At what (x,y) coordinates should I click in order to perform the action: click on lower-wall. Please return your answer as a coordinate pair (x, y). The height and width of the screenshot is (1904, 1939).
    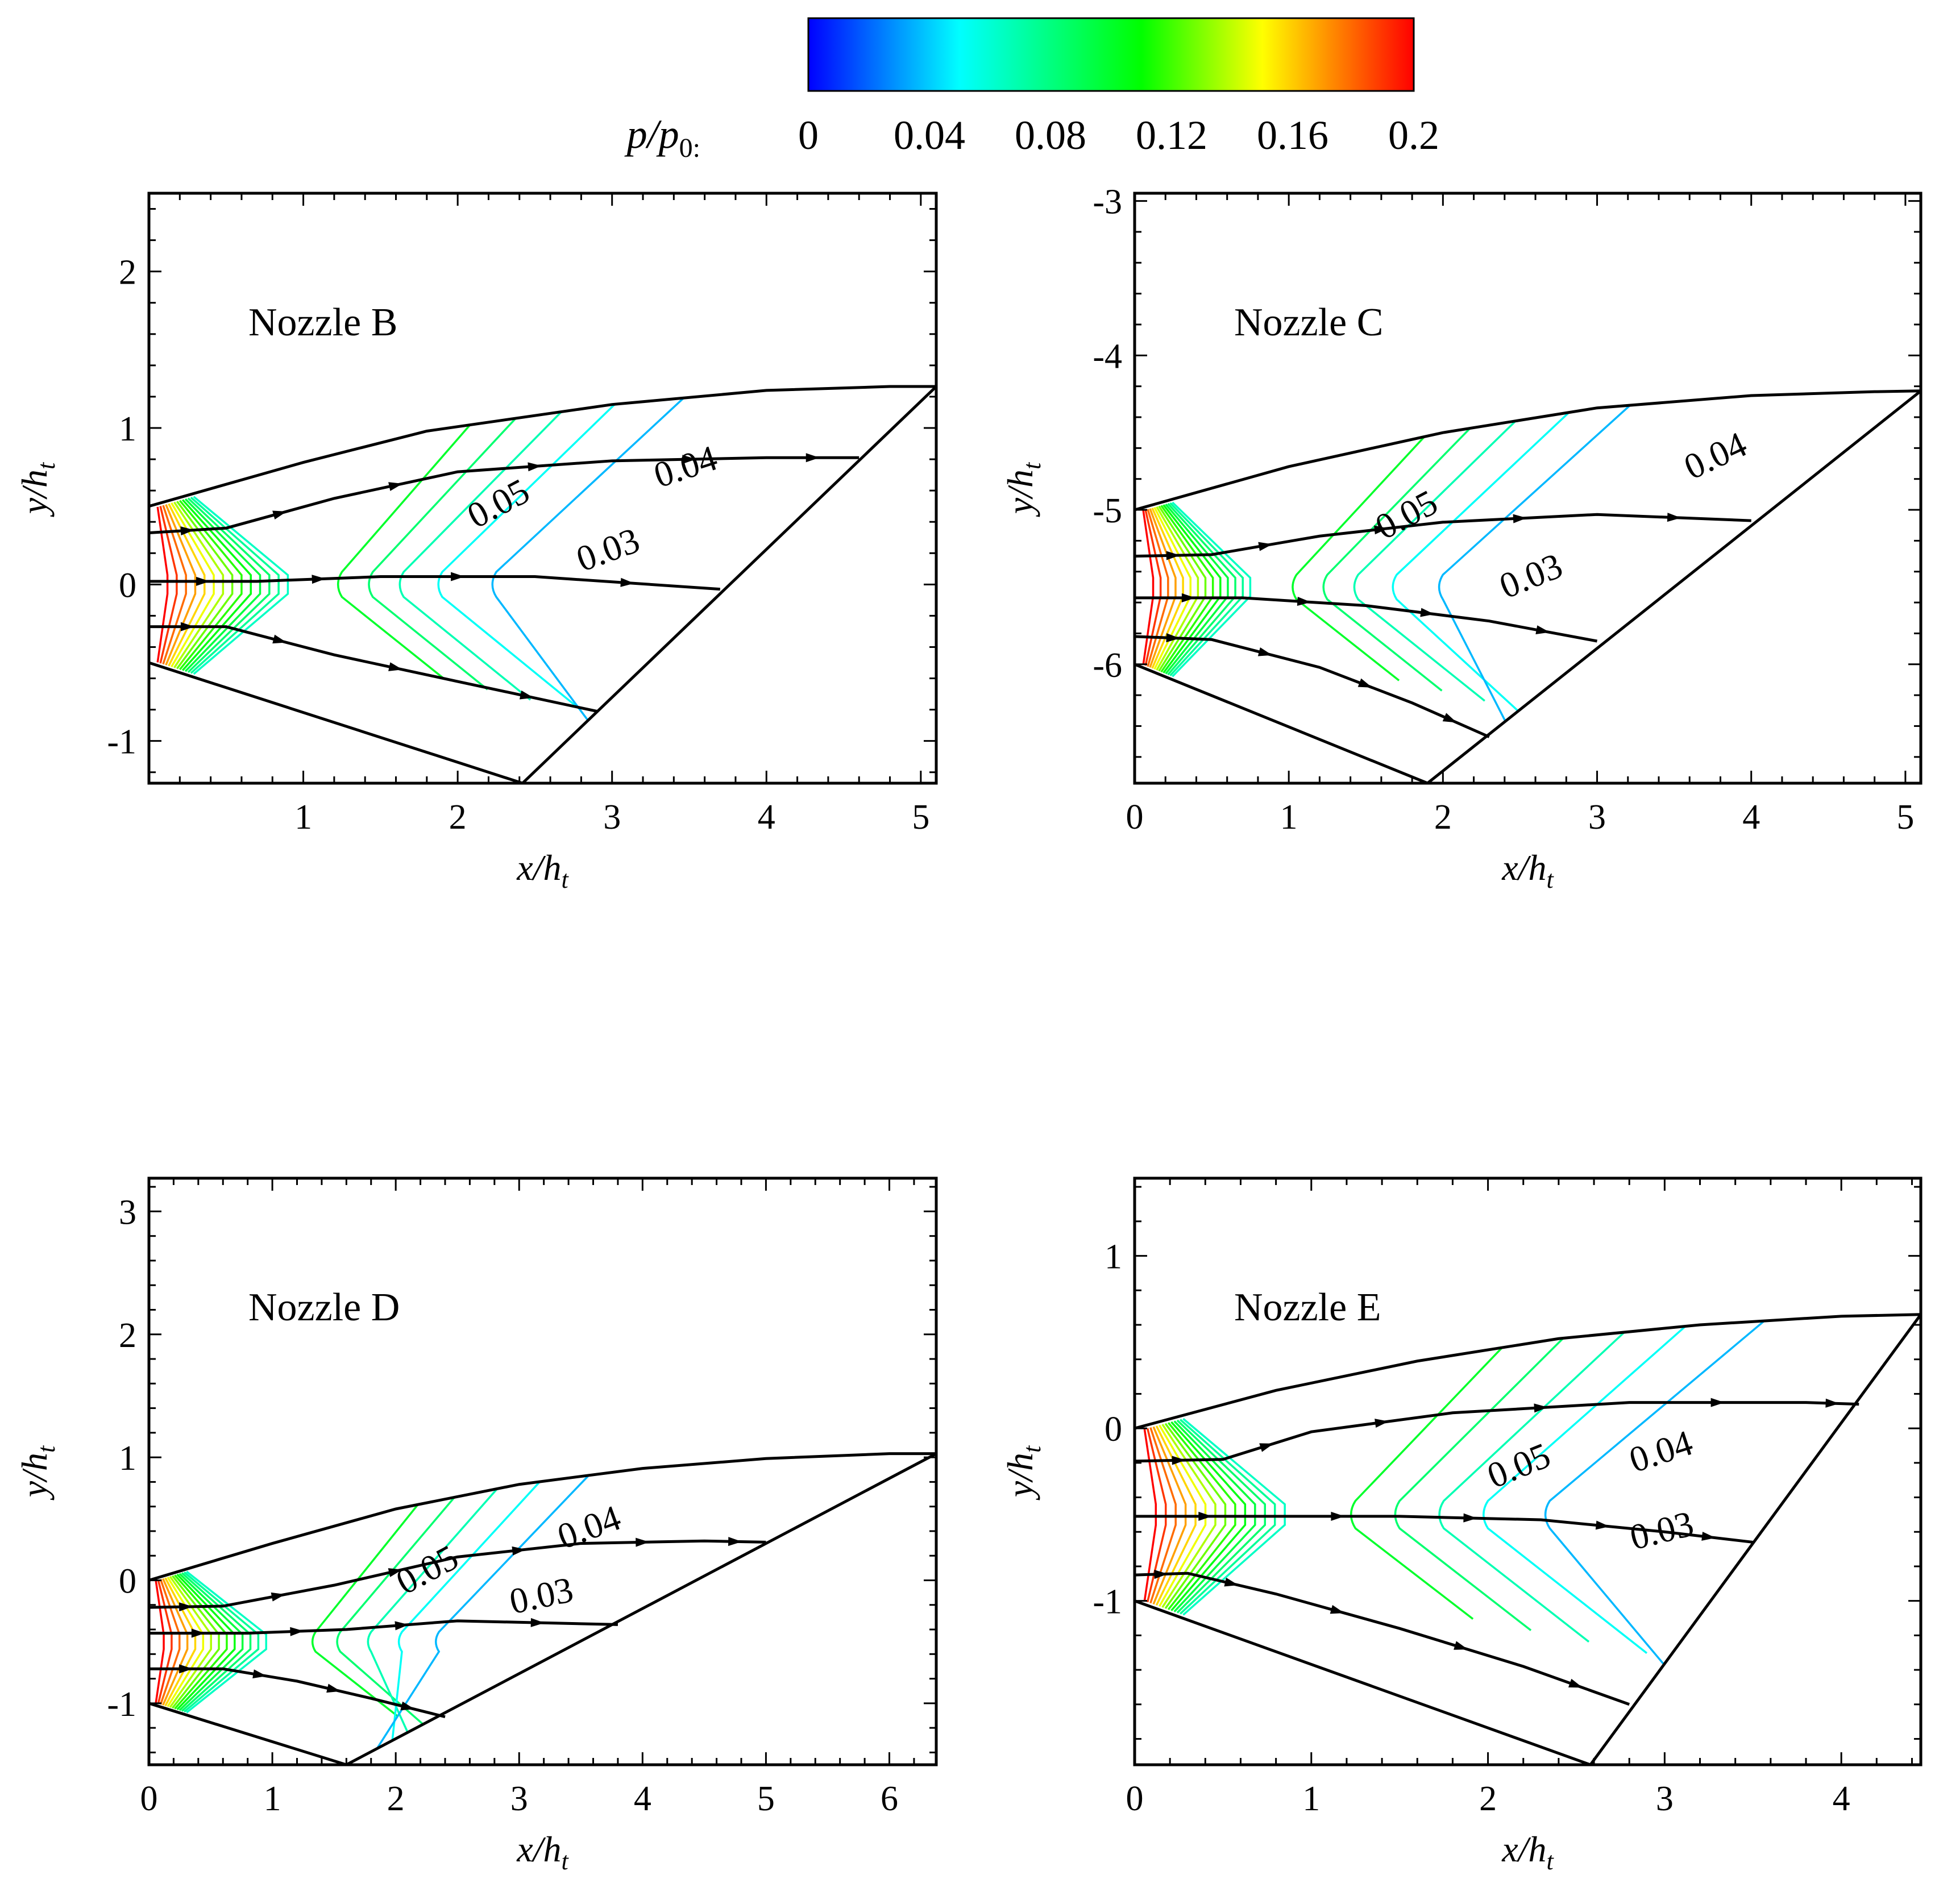
    Looking at the image, I should click on (248, 1734).